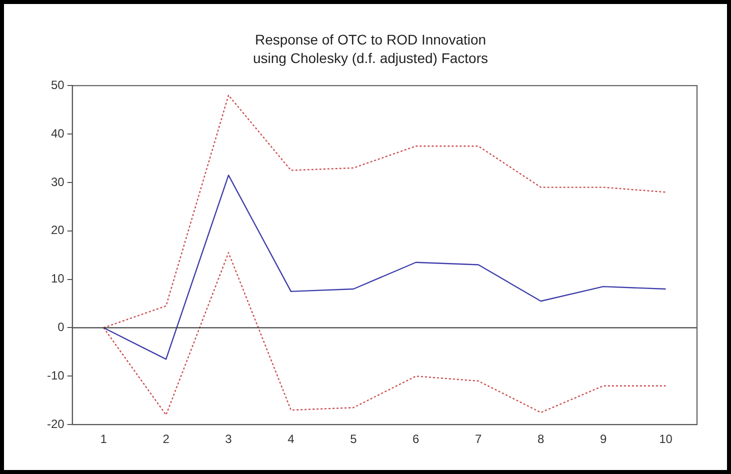 The height and width of the screenshot is (474, 731). What do you see at coordinates (478, 439) in the screenshot?
I see `x-tick-label: 7` at bounding box center [478, 439].